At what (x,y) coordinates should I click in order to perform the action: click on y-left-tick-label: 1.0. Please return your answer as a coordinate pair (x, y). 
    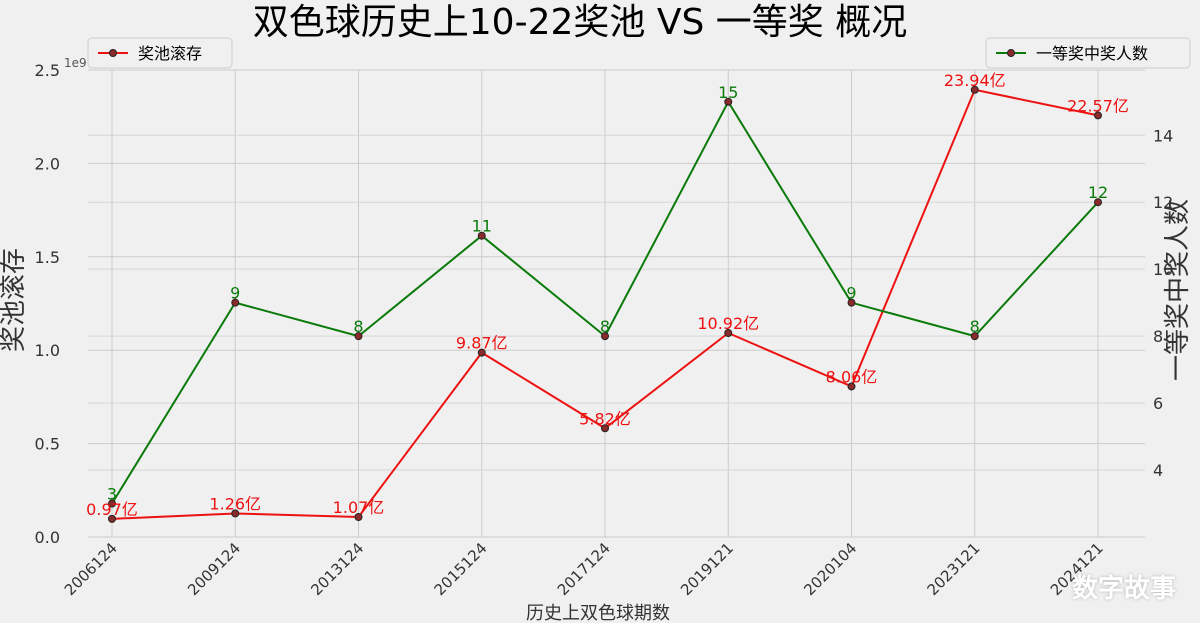
    Looking at the image, I should click on (47, 350).